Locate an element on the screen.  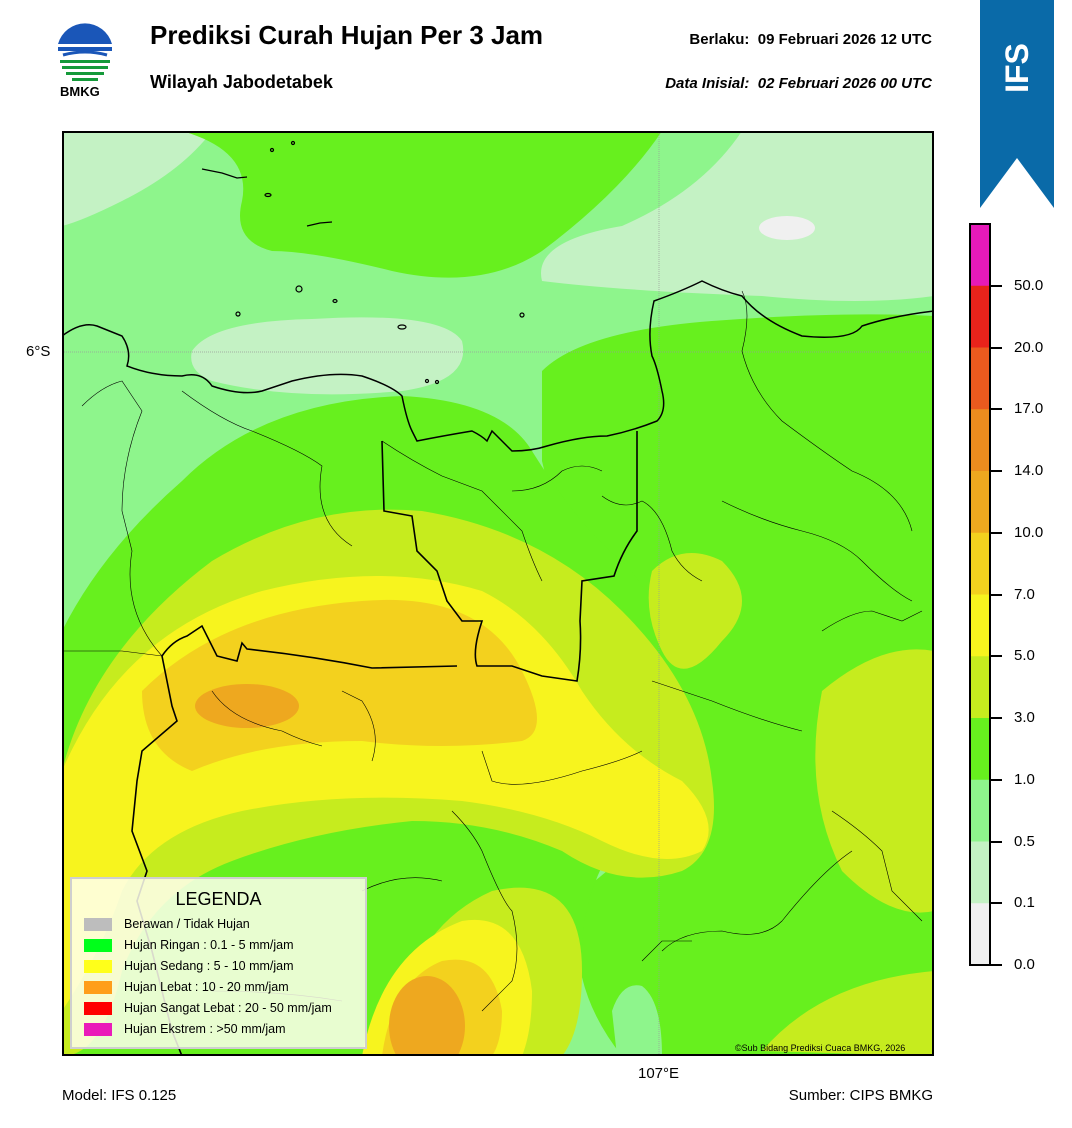
colorbar is located at coordinates (980, 594).